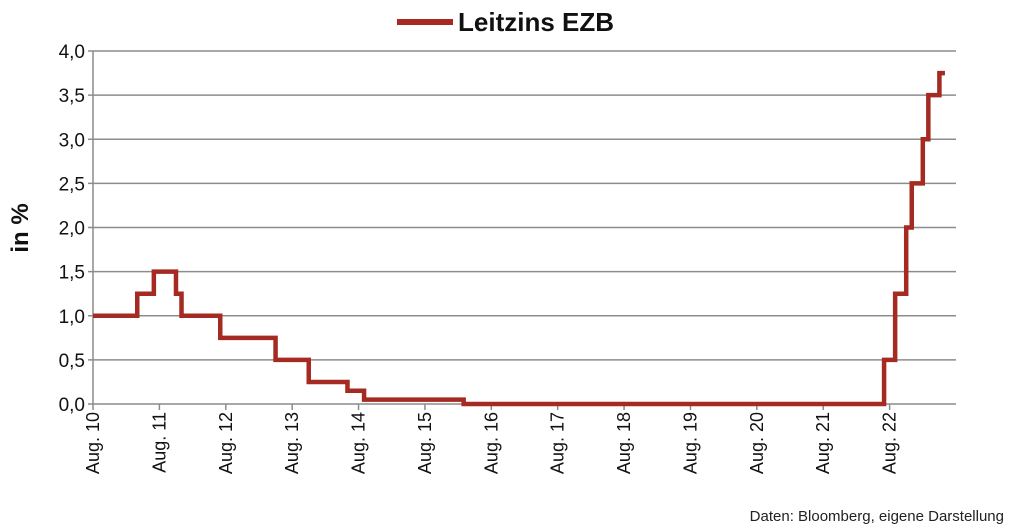  I want to click on x-tick-label: Aug. 14, so click(359, 443).